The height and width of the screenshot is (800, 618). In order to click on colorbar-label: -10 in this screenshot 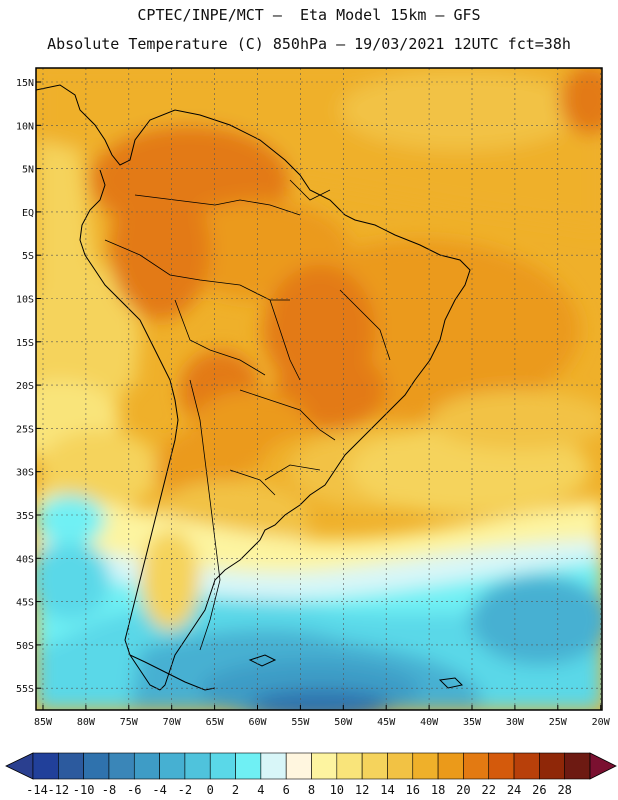, I will do `click(84, 790)`.